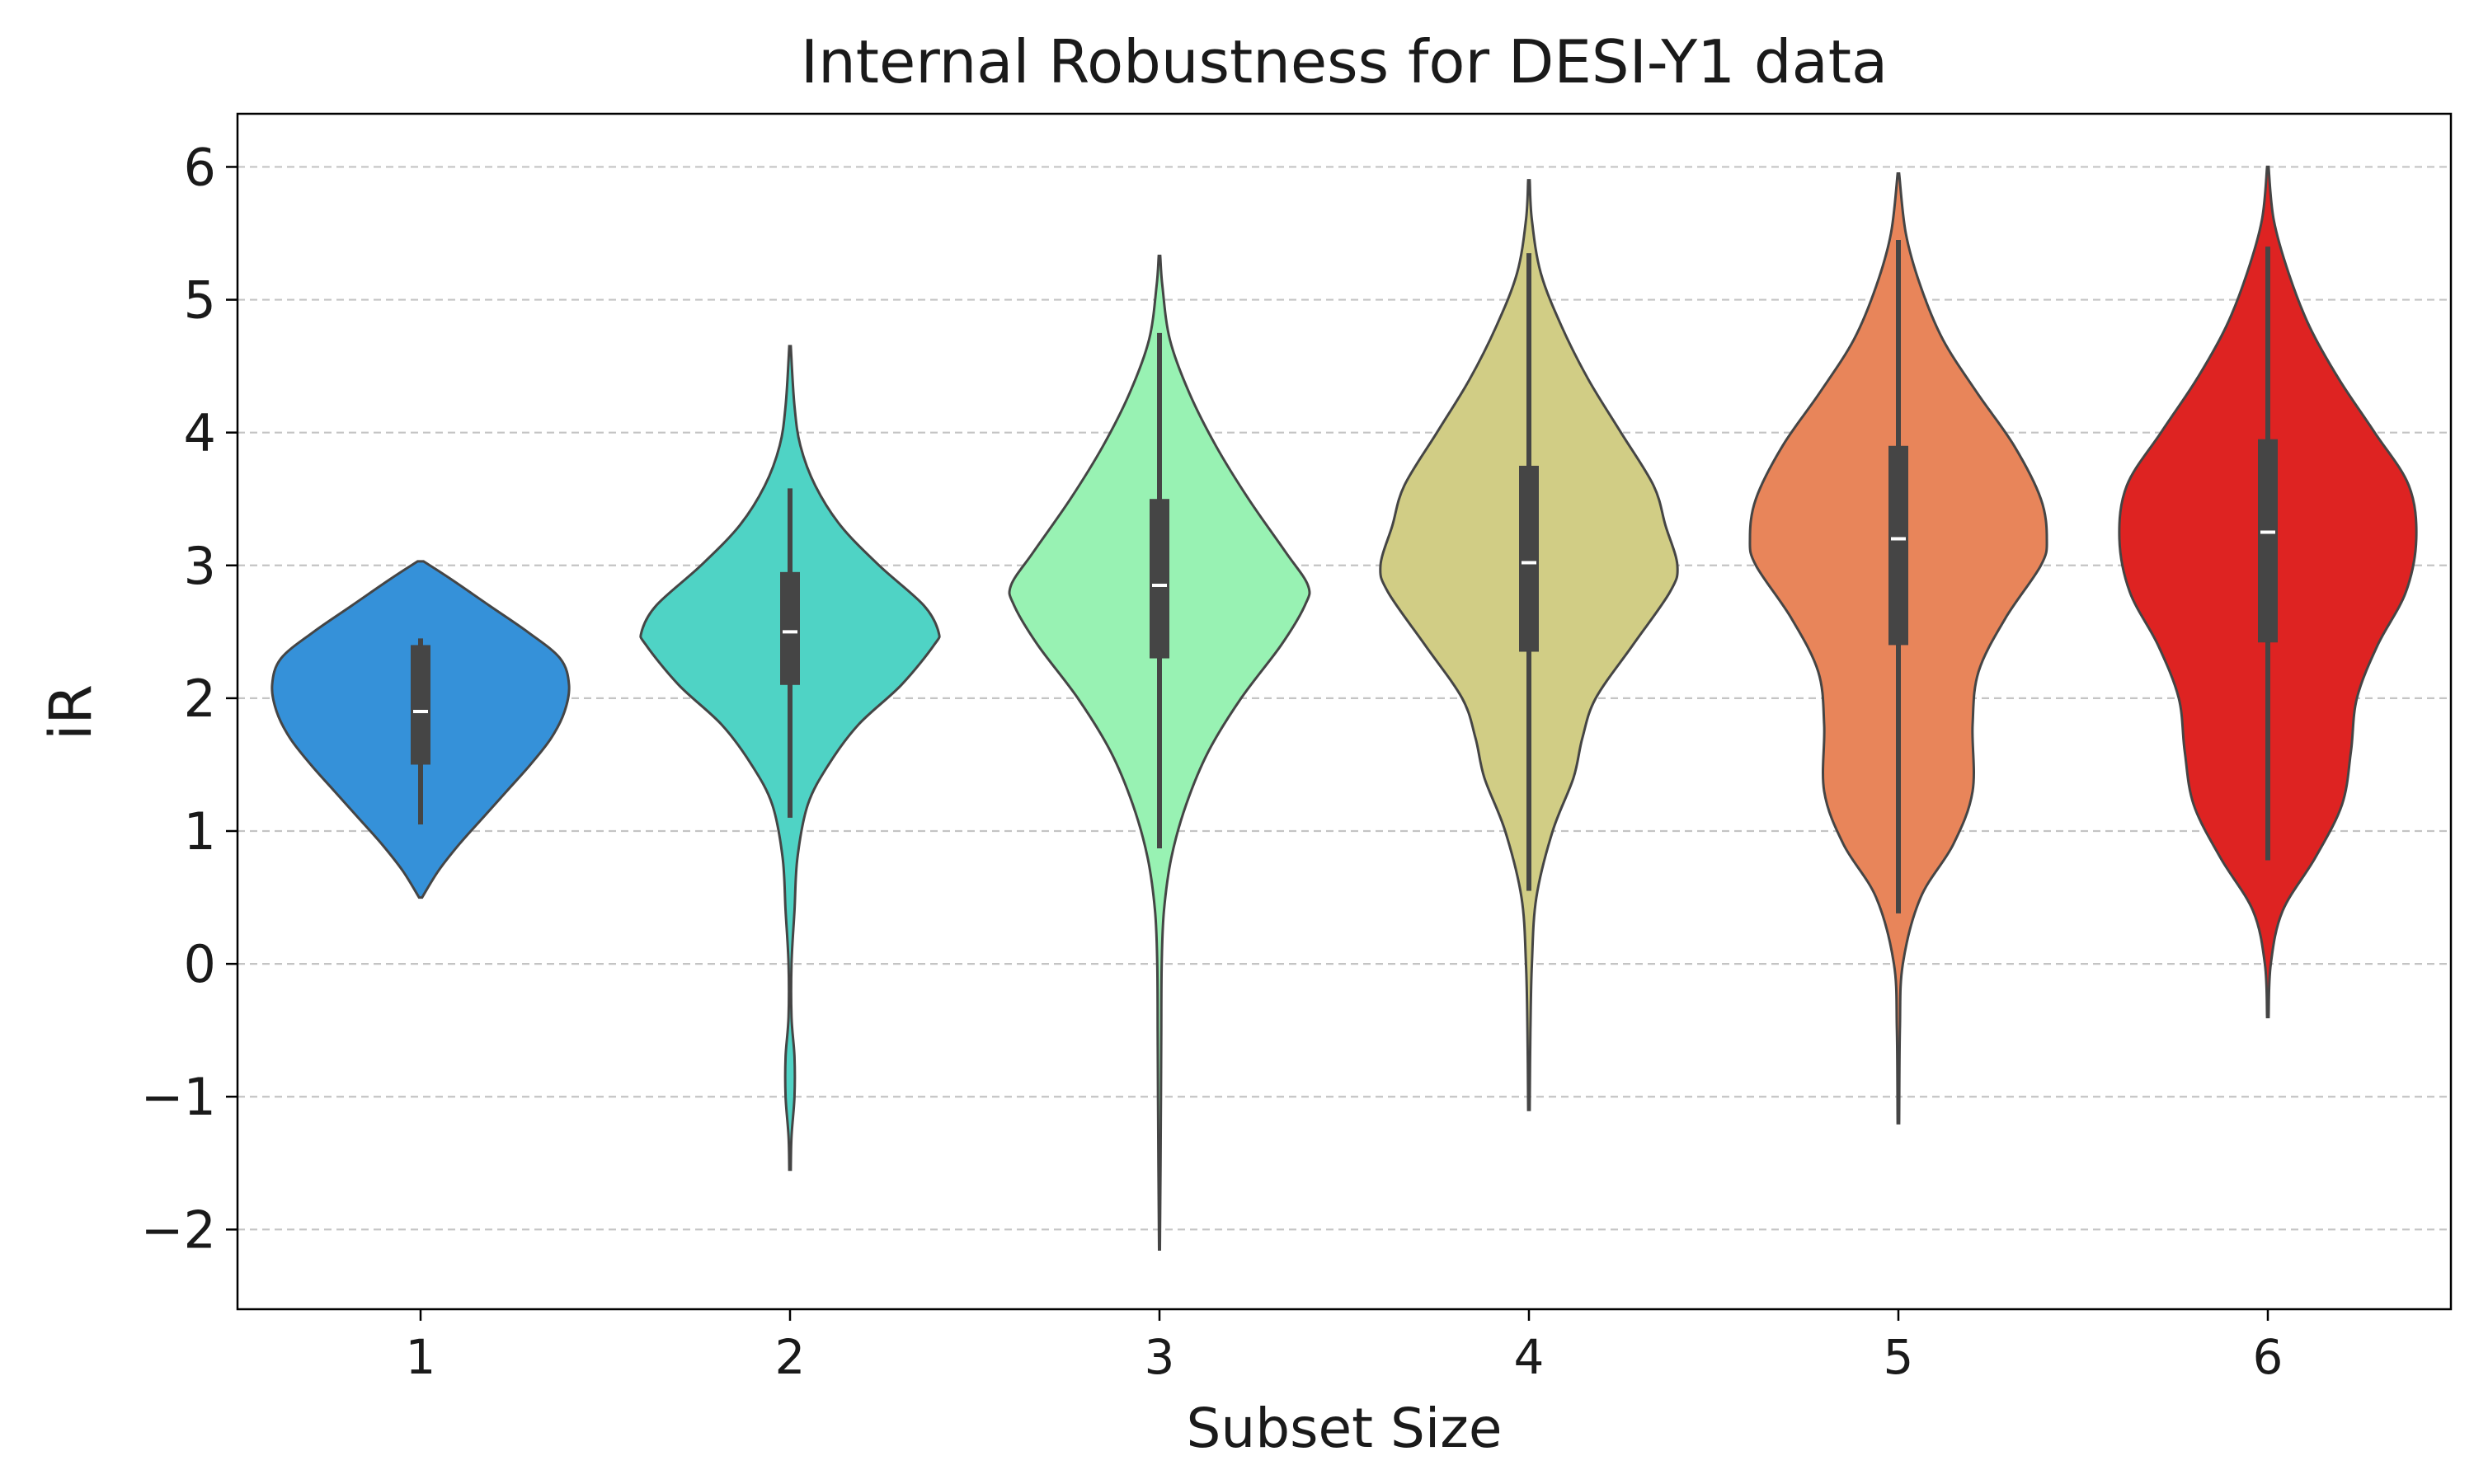 This screenshot has width=2474, height=1484. What do you see at coordinates (1899, 1357) in the screenshot?
I see `x-tick-label: 5` at bounding box center [1899, 1357].